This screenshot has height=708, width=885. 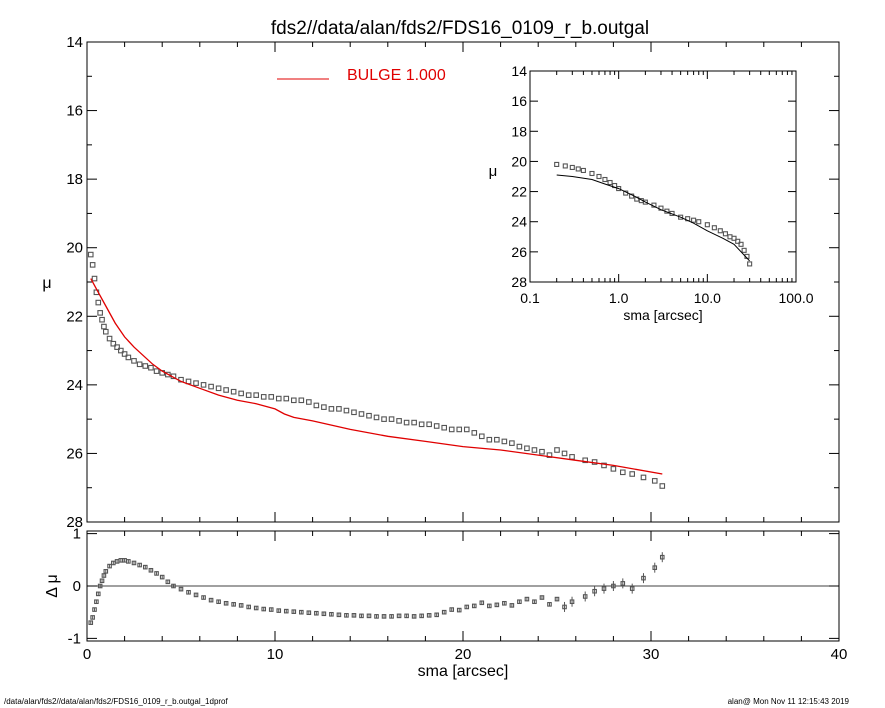 I want to click on x-tick-label: 0, so click(x=87, y=654).